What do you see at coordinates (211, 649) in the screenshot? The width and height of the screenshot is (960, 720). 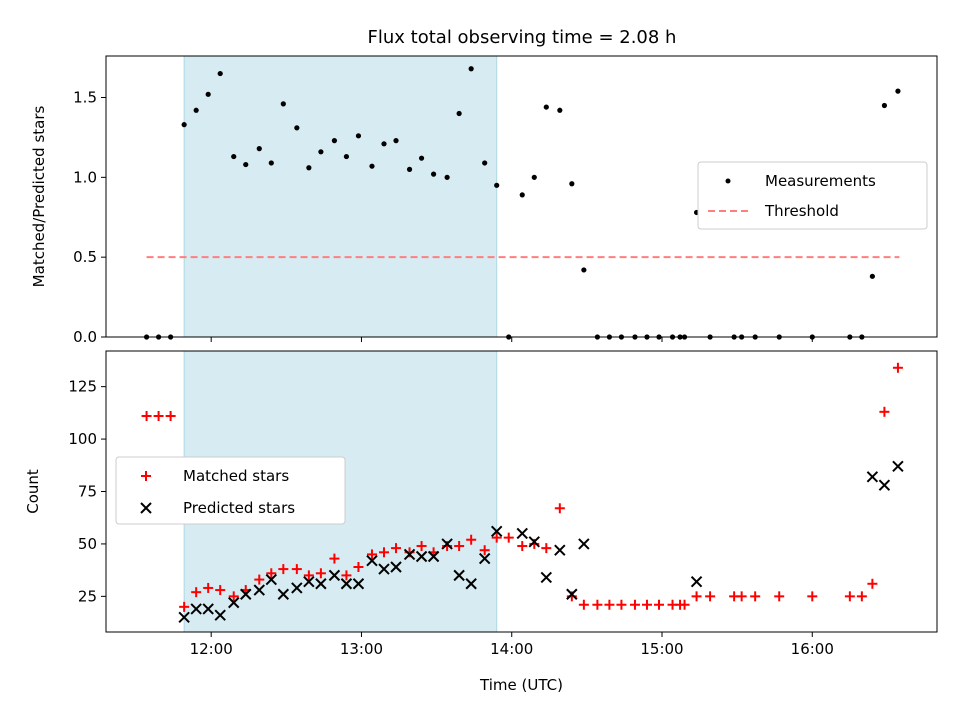 I see `x-tick-label: 12:00` at bounding box center [211, 649].